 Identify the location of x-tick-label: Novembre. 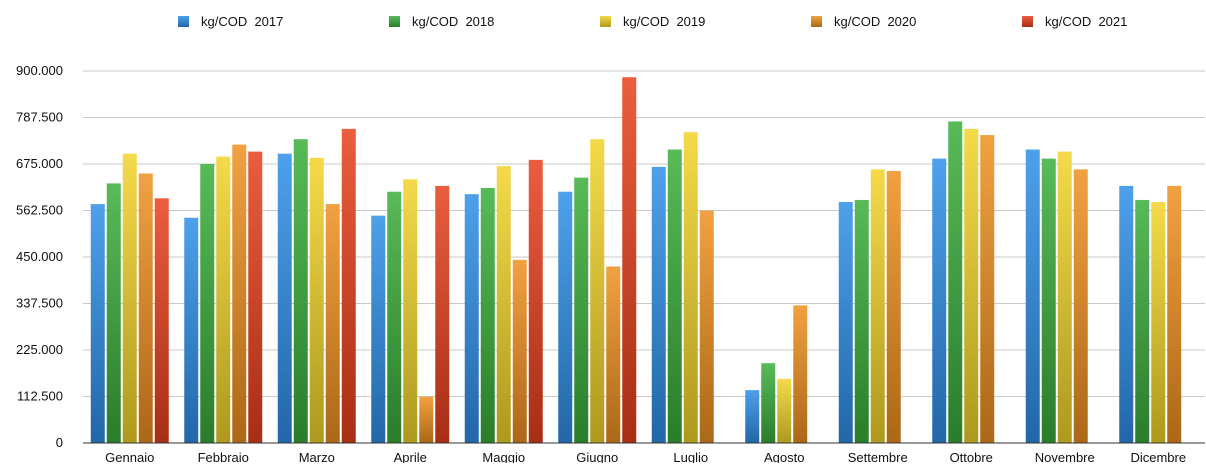
(1065, 456).